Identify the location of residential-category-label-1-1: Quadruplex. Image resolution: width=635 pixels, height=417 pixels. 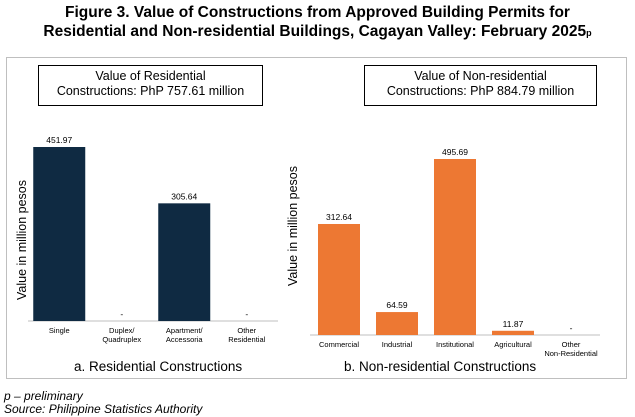
(121, 339).